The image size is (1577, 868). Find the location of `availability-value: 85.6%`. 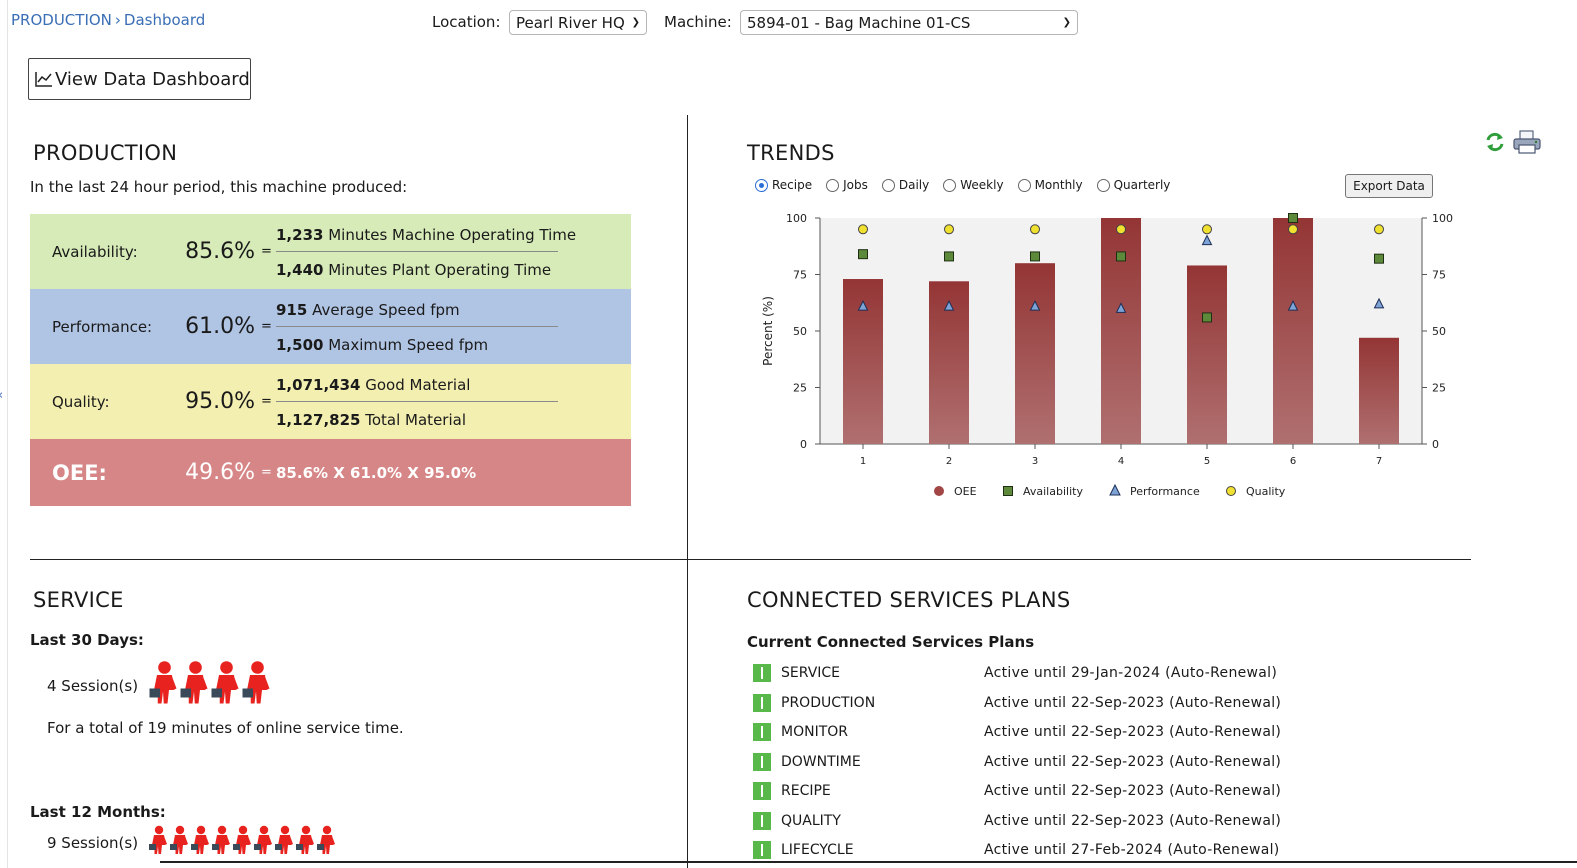

availability-value: 85.6% is located at coordinates (220, 251).